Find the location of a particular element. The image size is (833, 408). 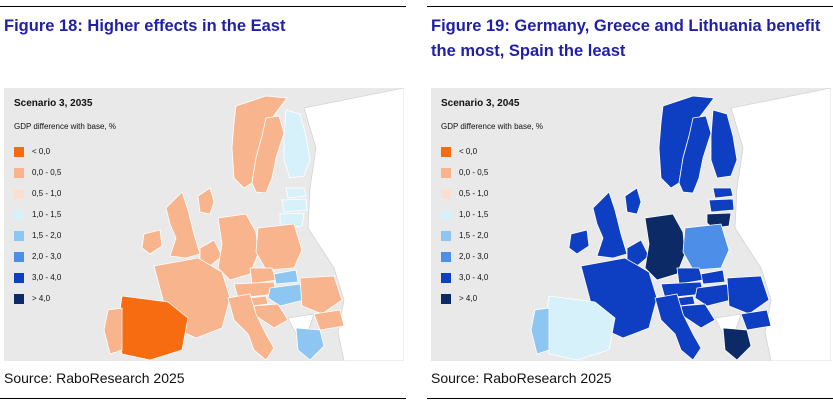

country-ireland is located at coordinates (579, 242).